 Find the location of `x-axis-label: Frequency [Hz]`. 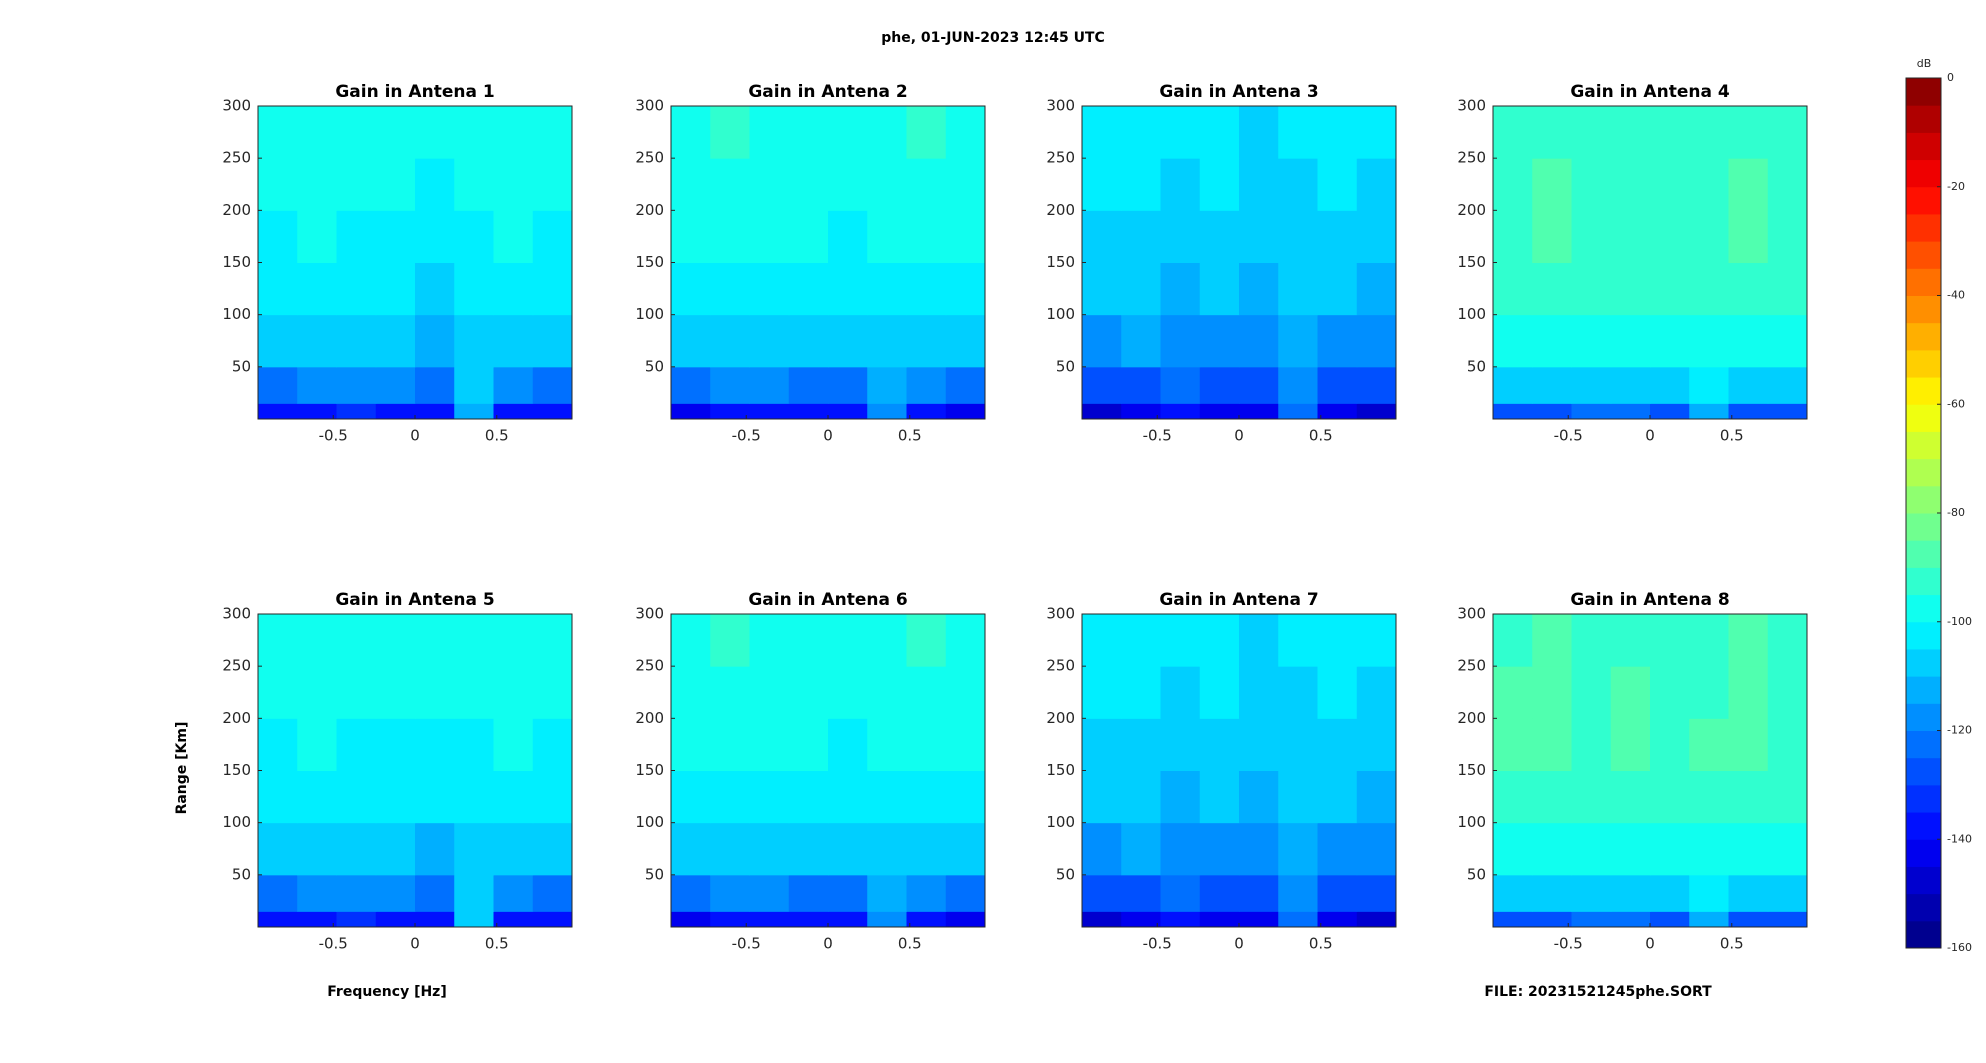

x-axis-label: Frequency [Hz] is located at coordinates (386, 992).